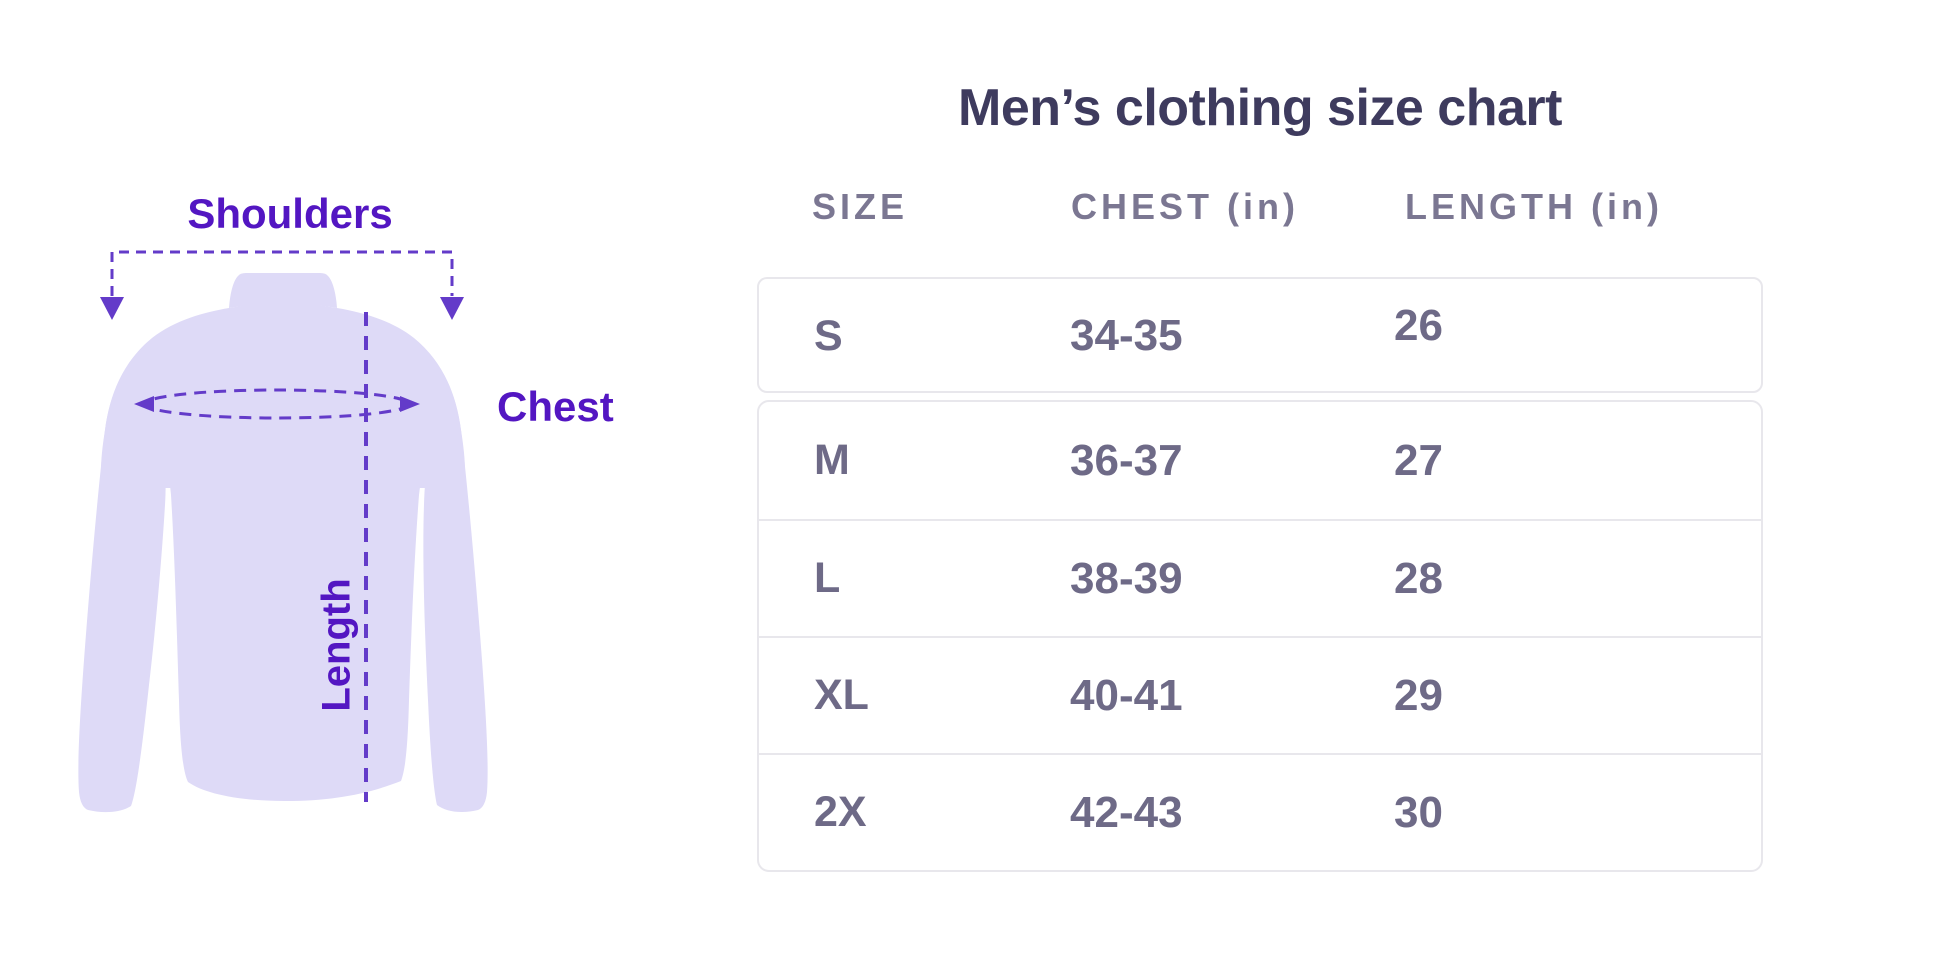 Image resolution: width=1946 pixels, height=977 pixels. Describe the element at coordinates (1126, 335) in the screenshot. I see `cell-chest: 34-35` at that location.